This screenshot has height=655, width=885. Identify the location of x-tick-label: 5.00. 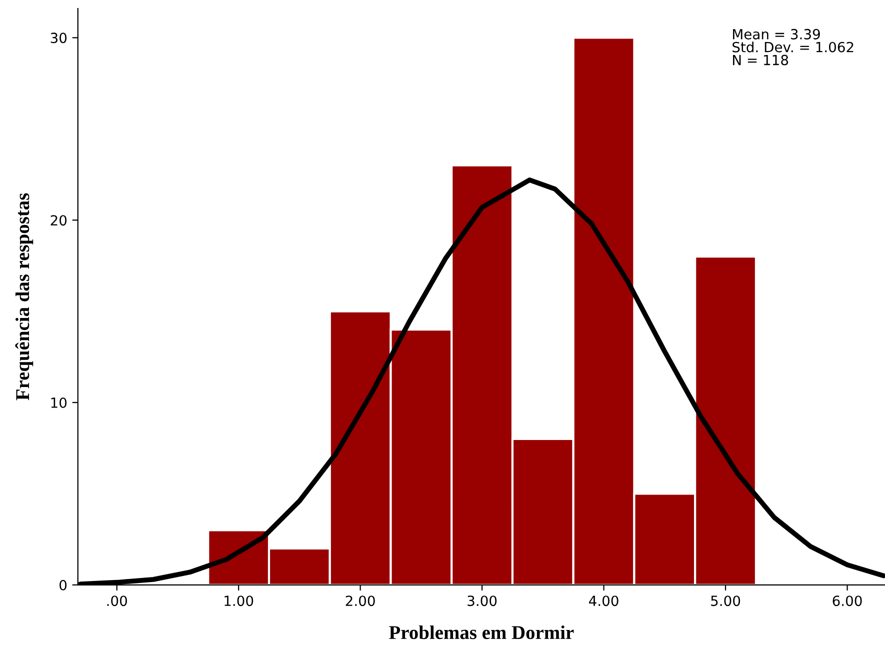
(725, 601).